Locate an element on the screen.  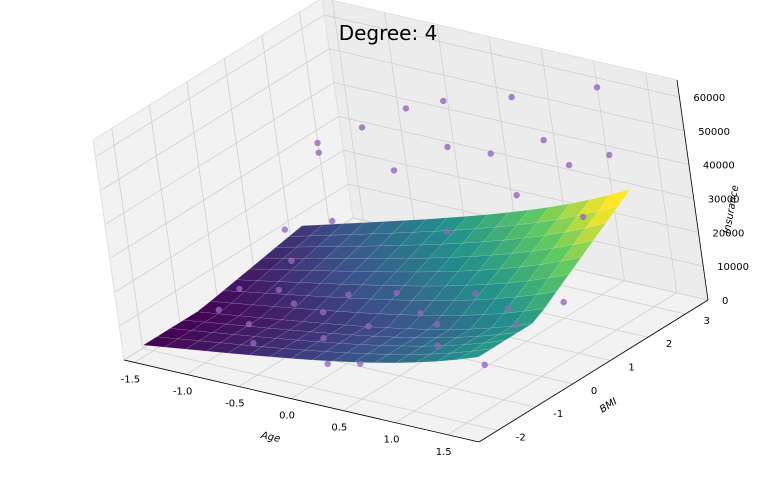
x-tick-label: -0.5 is located at coordinates (235, 404).